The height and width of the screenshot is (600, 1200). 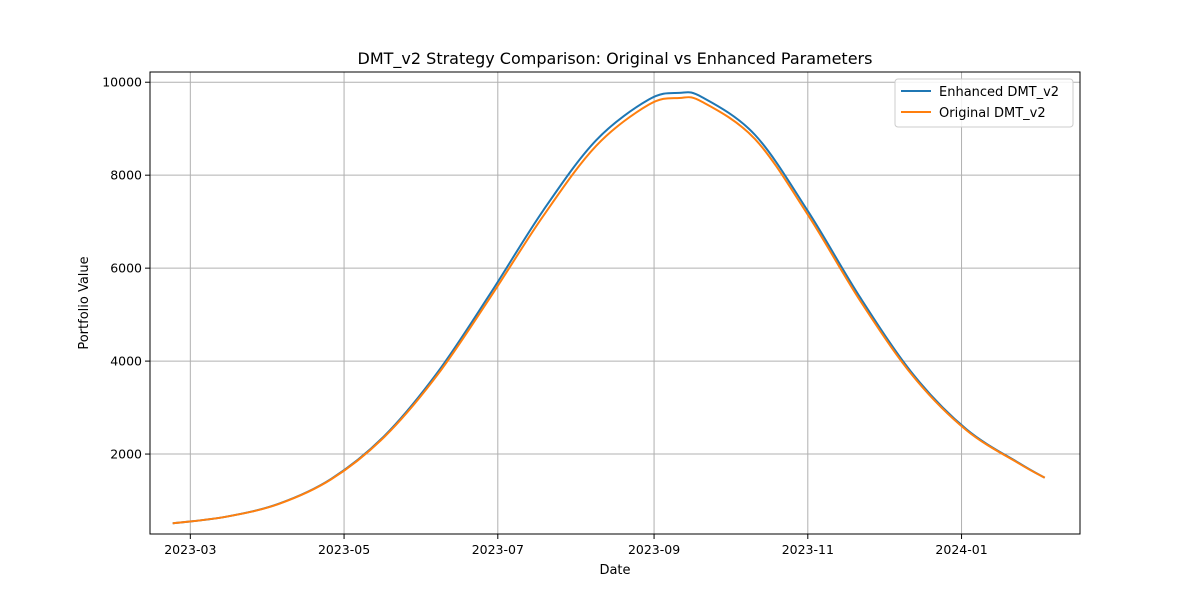 What do you see at coordinates (808, 549) in the screenshot?
I see `x-tick-label: 2023-11` at bounding box center [808, 549].